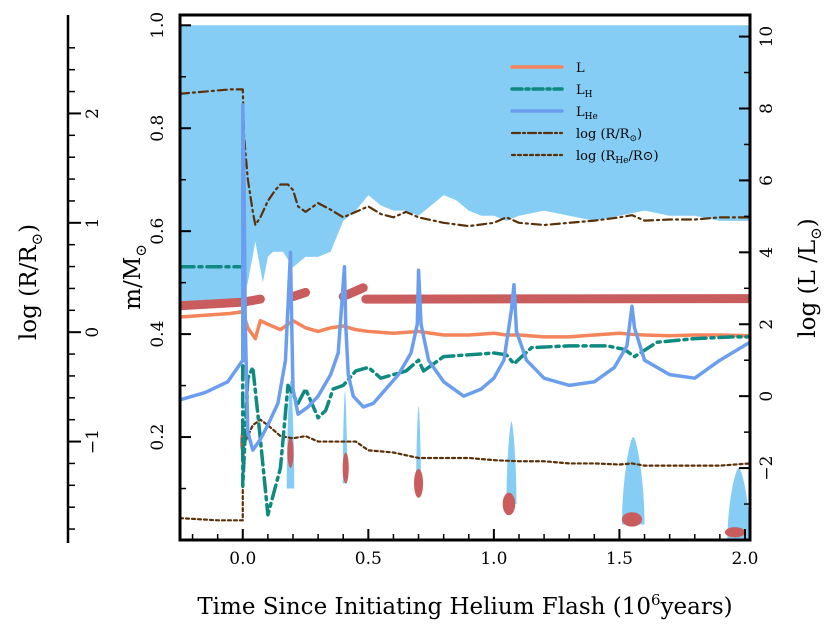  What do you see at coordinates (158, 128) in the screenshot?
I see `mass-tick-label-3: 0.8` at bounding box center [158, 128].